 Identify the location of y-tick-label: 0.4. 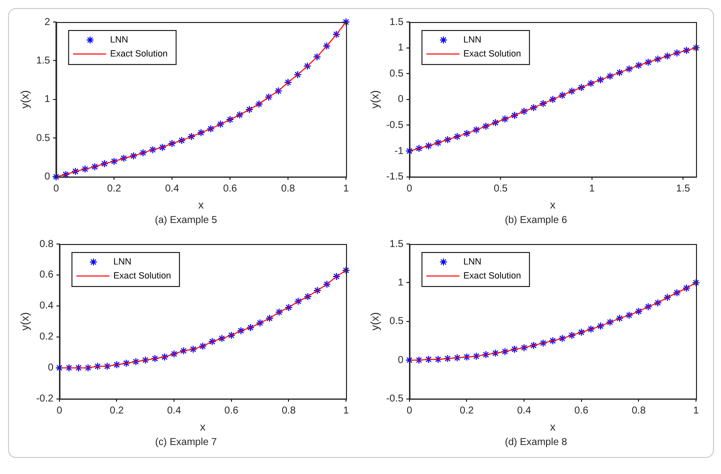
(47, 306).